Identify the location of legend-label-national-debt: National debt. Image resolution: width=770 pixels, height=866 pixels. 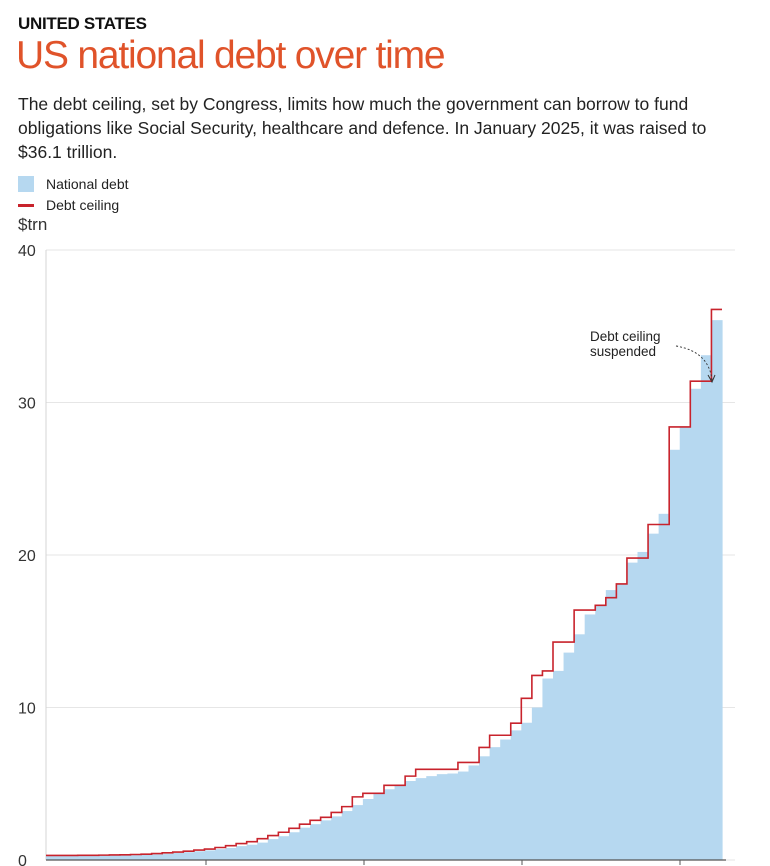
(87, 184).